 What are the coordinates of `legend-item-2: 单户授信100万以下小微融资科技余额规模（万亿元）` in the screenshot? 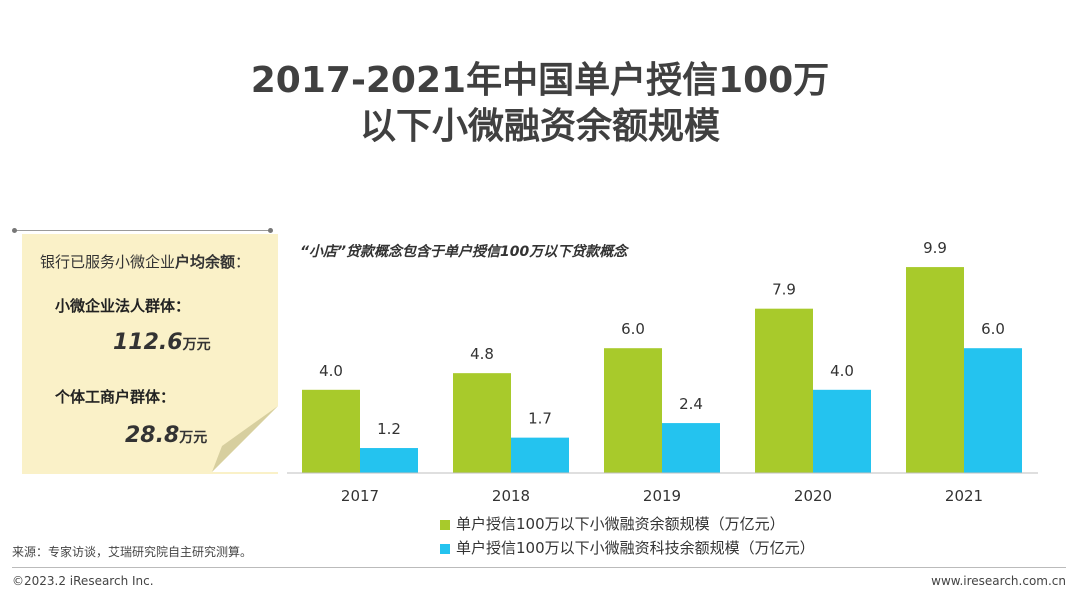 It's located at (627, 547).